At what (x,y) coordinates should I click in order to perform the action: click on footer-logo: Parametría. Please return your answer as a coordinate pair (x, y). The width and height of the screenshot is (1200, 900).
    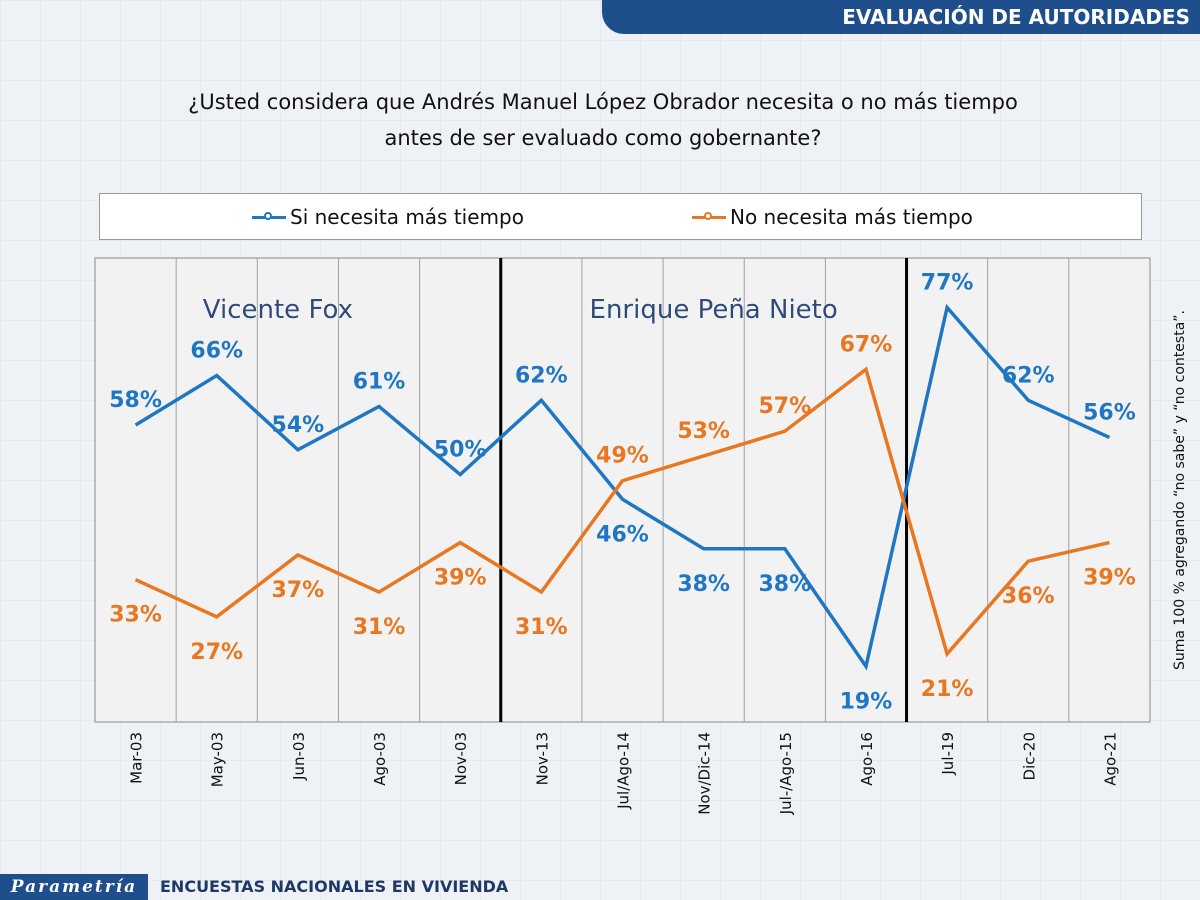
    Looking at the image, I should click on (74, 887).